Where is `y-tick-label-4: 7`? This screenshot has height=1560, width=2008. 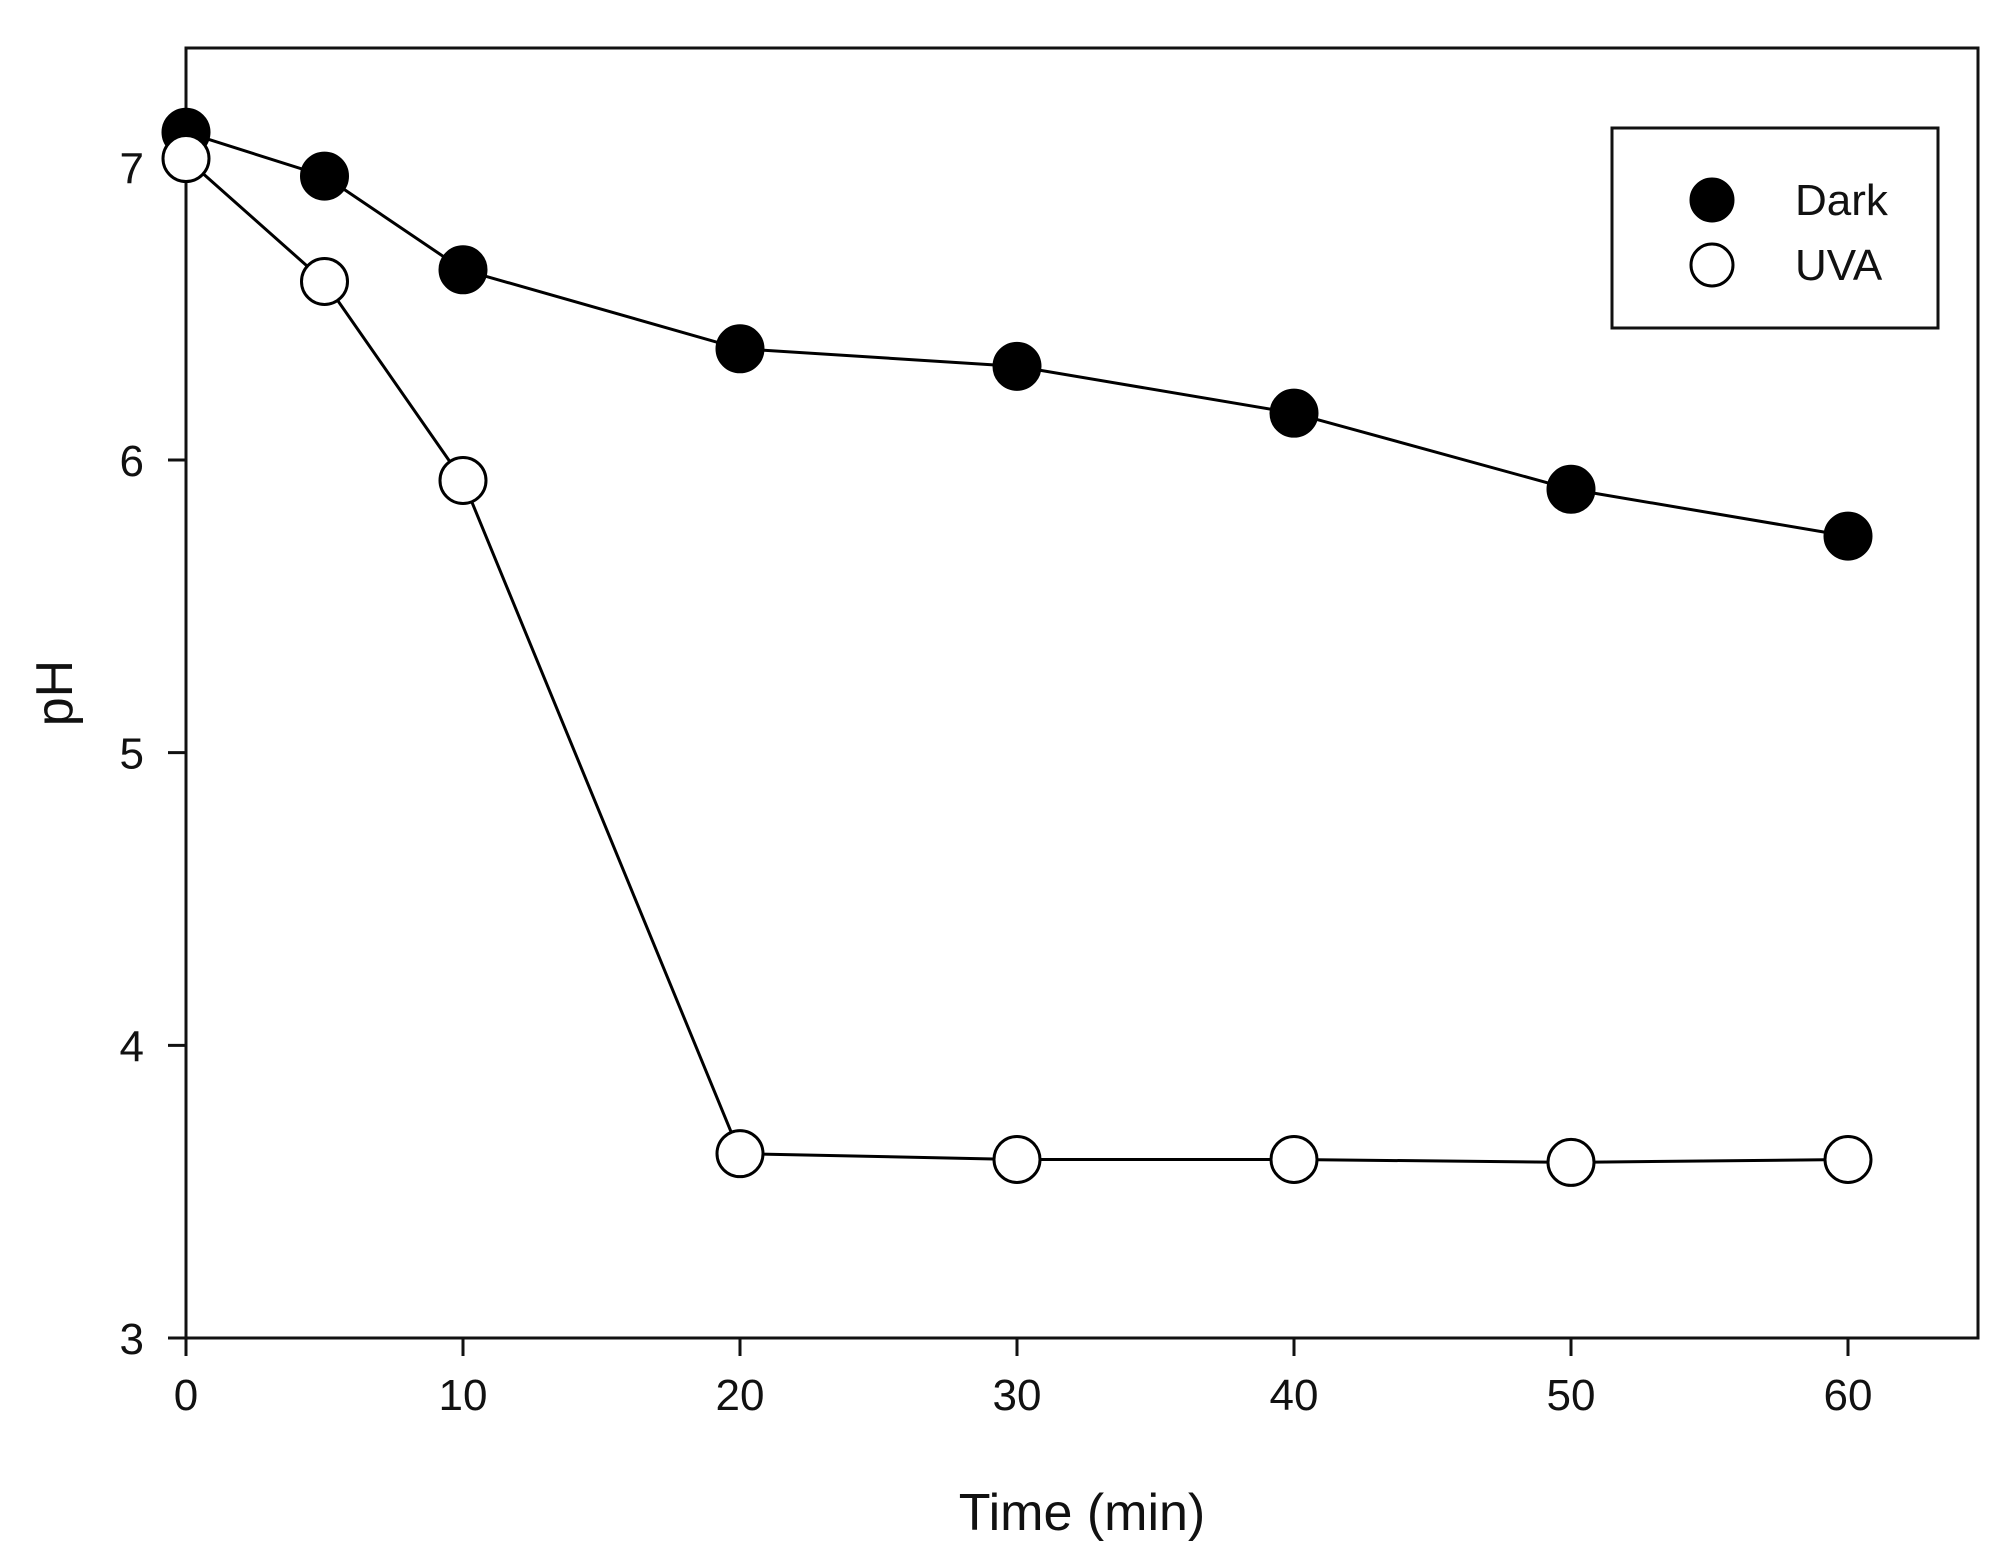 y-tick-label-4: 7 is located at coordinates (132, 168).